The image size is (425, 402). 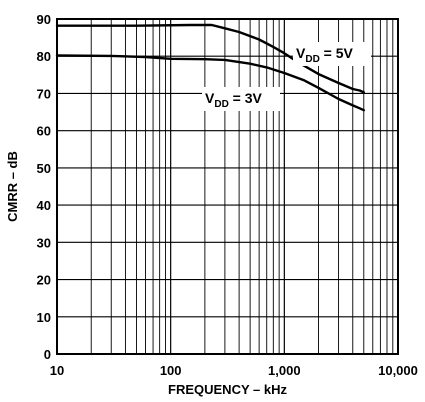 What do you see at coordinates (325, 55) in the screenshot?
I see `series-label: VDD = 5V` at bounding box center [325, 55].